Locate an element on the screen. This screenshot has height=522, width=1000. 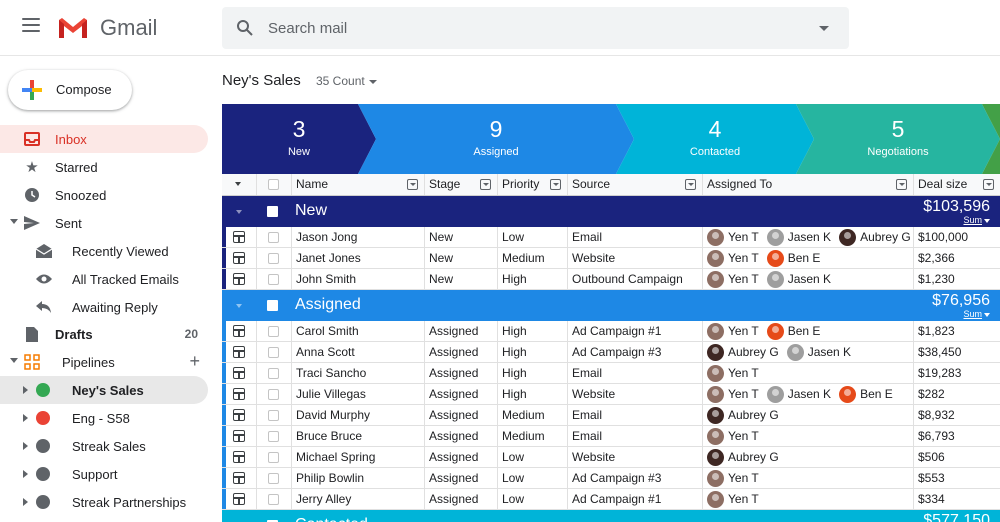
cell-name: Jerry Alley is located at coordinates (357, 499).